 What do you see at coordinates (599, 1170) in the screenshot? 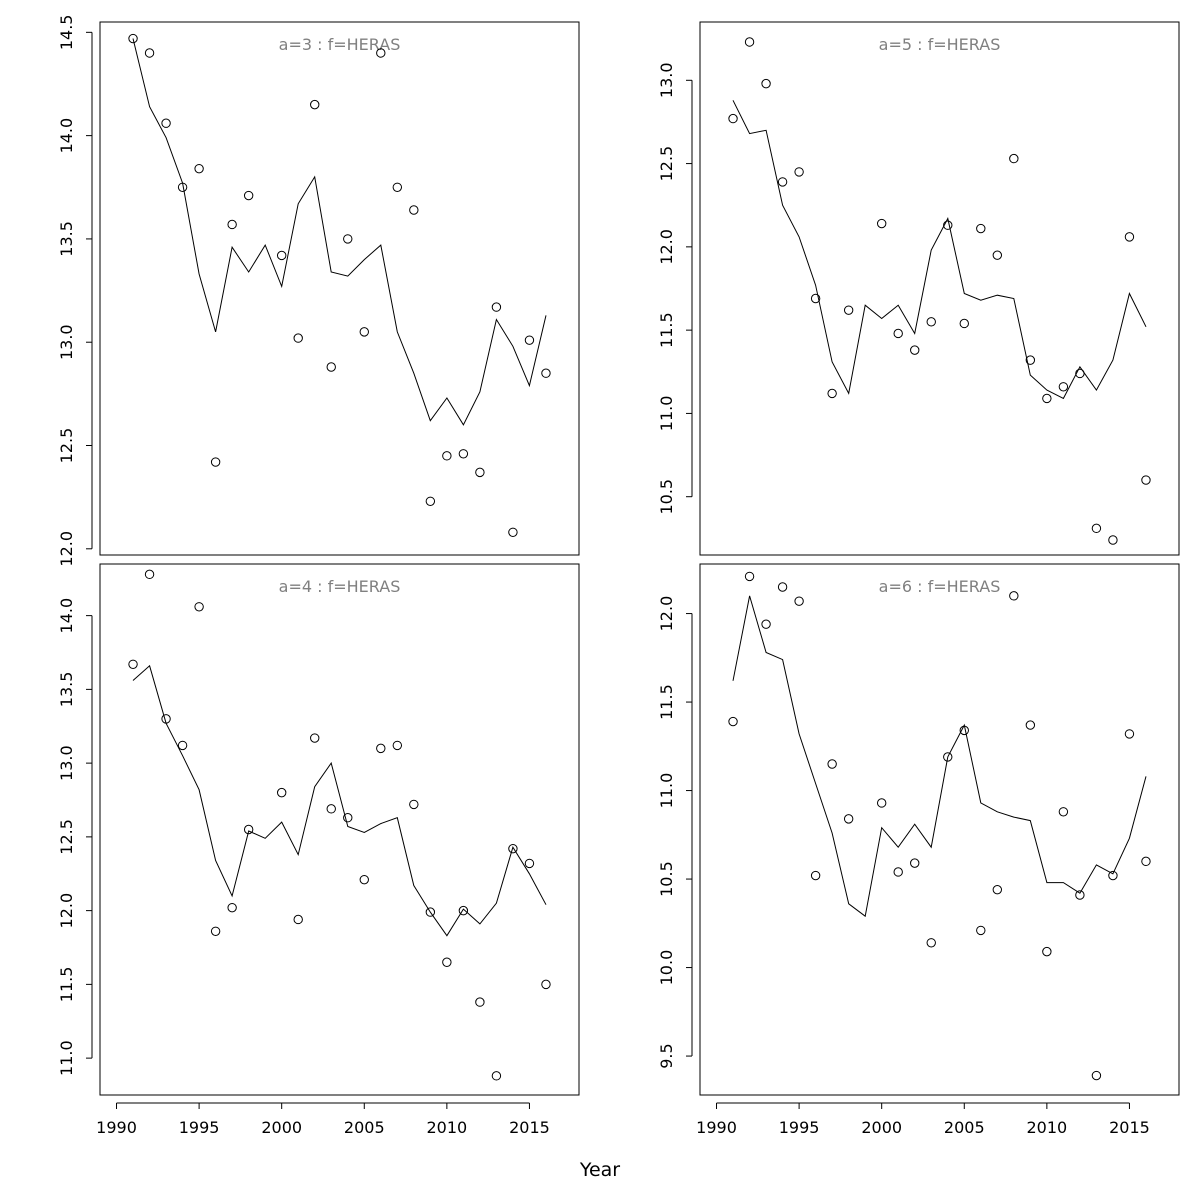
I see `x-axis-title: Year` at bounding box center [599, 1170].